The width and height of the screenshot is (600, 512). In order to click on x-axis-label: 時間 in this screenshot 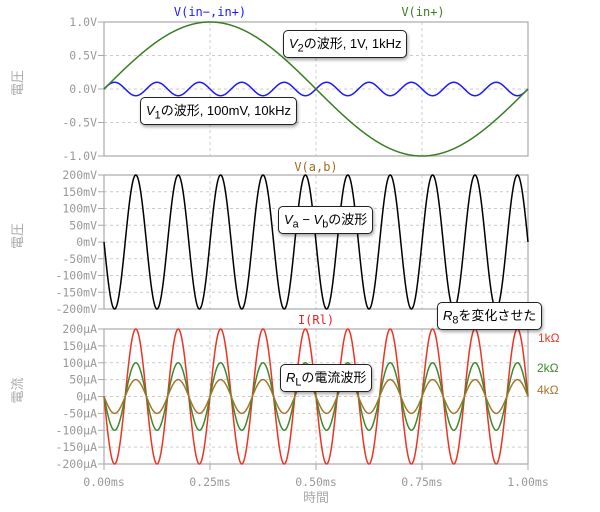, I will do `click(316, 498)`.